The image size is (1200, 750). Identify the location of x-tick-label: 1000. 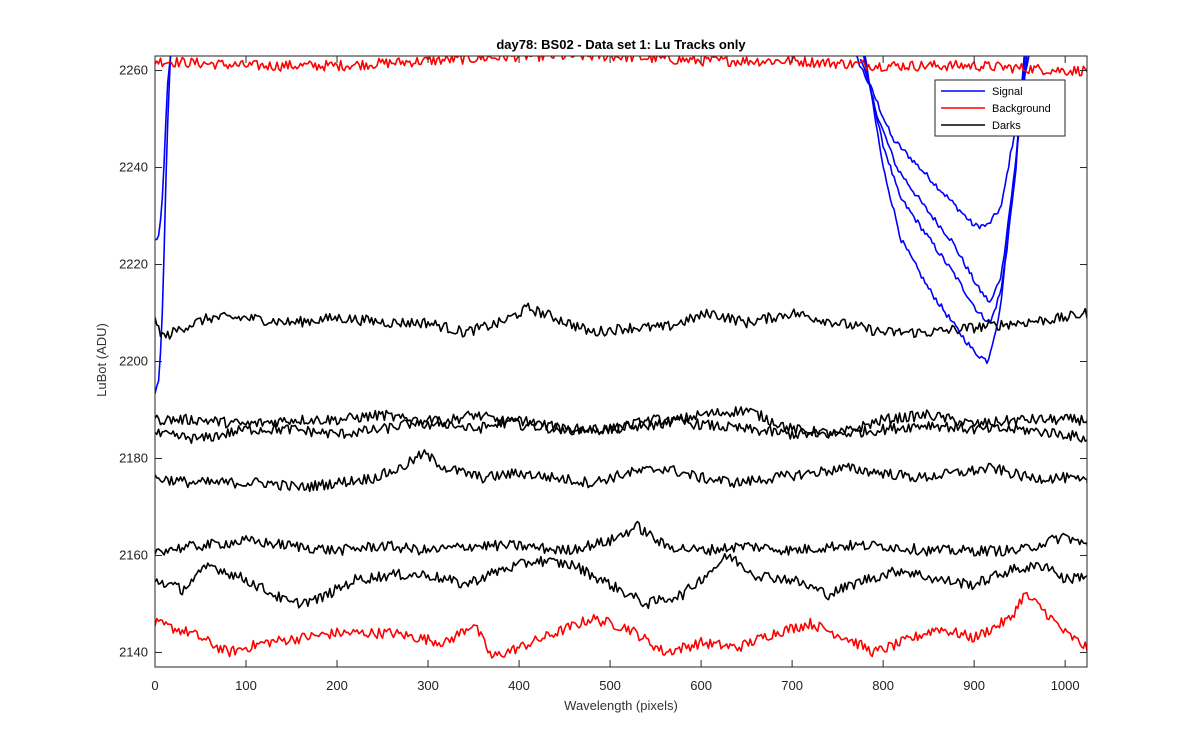
(1065, 685).